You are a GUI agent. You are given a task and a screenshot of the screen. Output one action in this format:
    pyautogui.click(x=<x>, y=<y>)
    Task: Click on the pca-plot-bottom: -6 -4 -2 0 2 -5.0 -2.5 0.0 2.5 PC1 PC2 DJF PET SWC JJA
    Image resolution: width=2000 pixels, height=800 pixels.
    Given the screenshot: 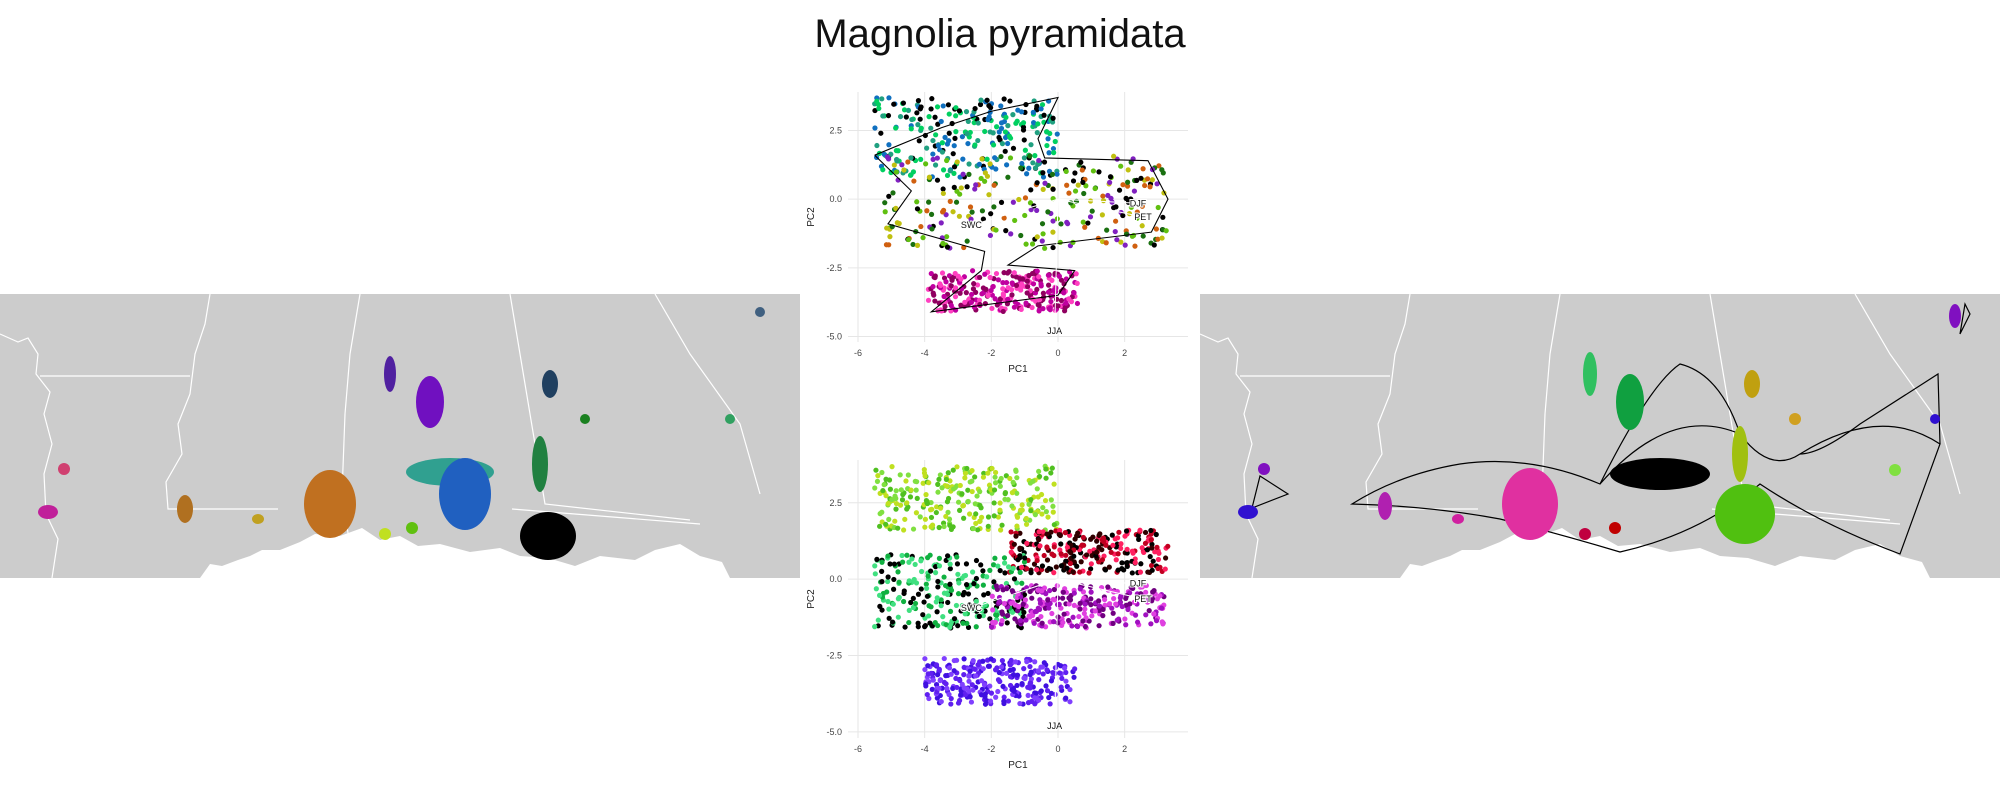 What is the action you would take?
    pyautogui.click(x=997, y=615)
    